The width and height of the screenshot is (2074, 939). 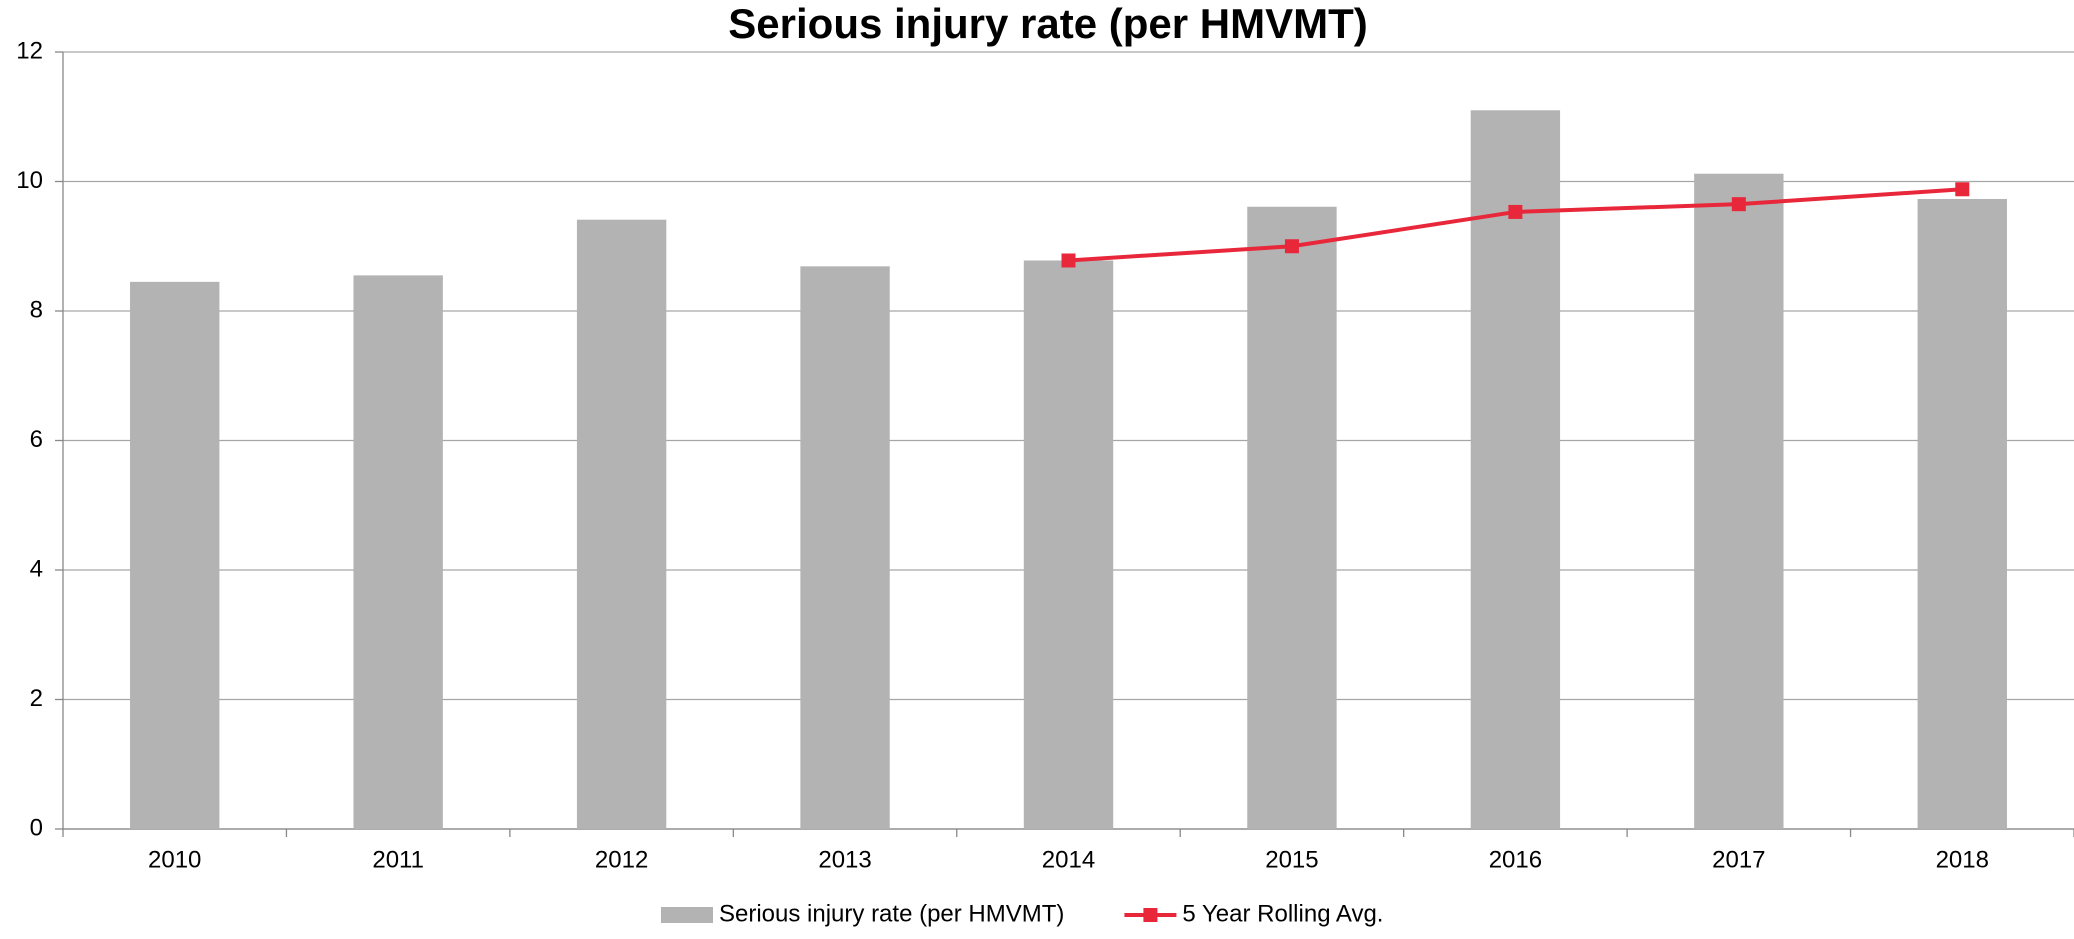 What do you see at coordinates (36, 827) in the screenshot?
I see `y-tick-label: 0` at bounding box center [36, 827].